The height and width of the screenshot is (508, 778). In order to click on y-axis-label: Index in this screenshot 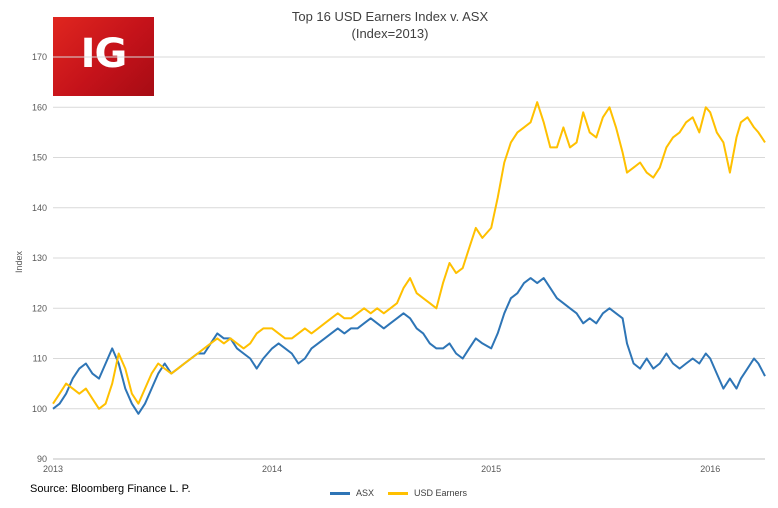, I will do `click(19, 261)`.